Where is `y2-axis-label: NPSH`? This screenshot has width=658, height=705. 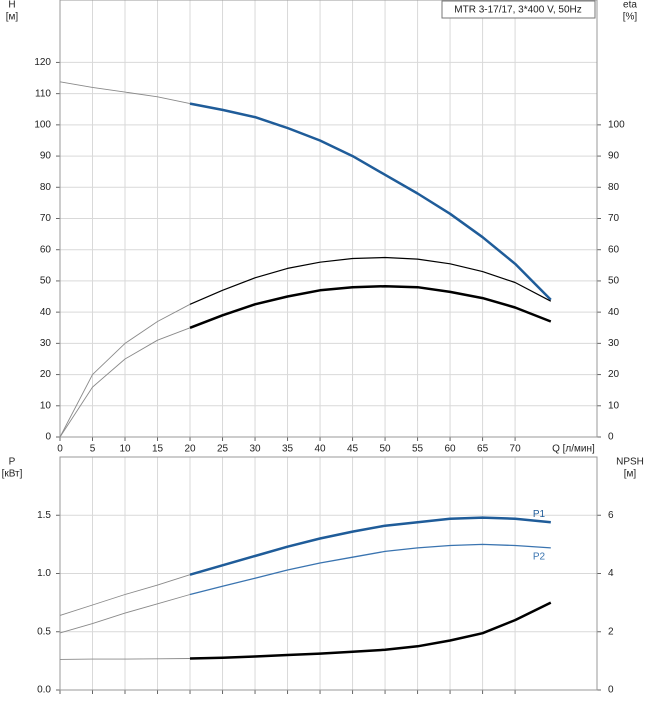
y2-axis-label: NPSH is located at coordinates (630, 462).